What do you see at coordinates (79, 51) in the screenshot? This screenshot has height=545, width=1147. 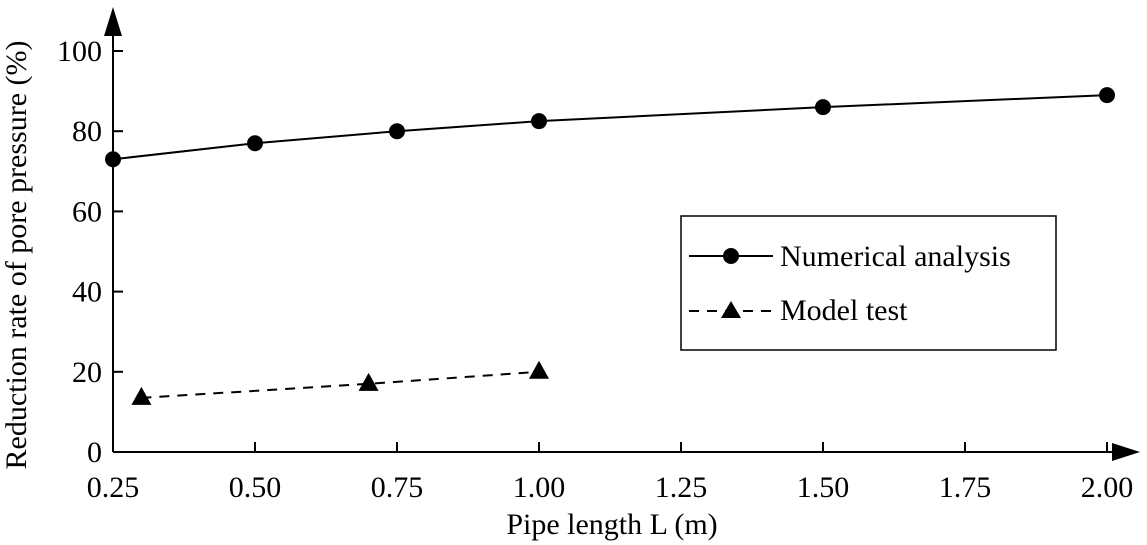 I see `y-tick-label: 100` at bounding box center [79, 51].